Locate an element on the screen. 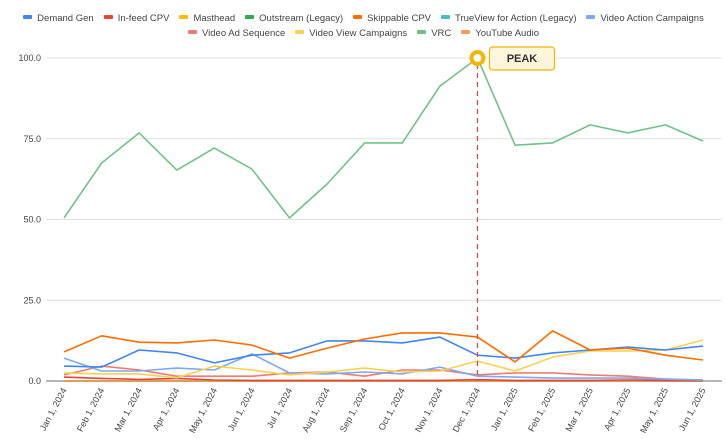 The height and width of the screenshot is (439, 727). legend-label: Masthead is located at coordinates (214, 18).